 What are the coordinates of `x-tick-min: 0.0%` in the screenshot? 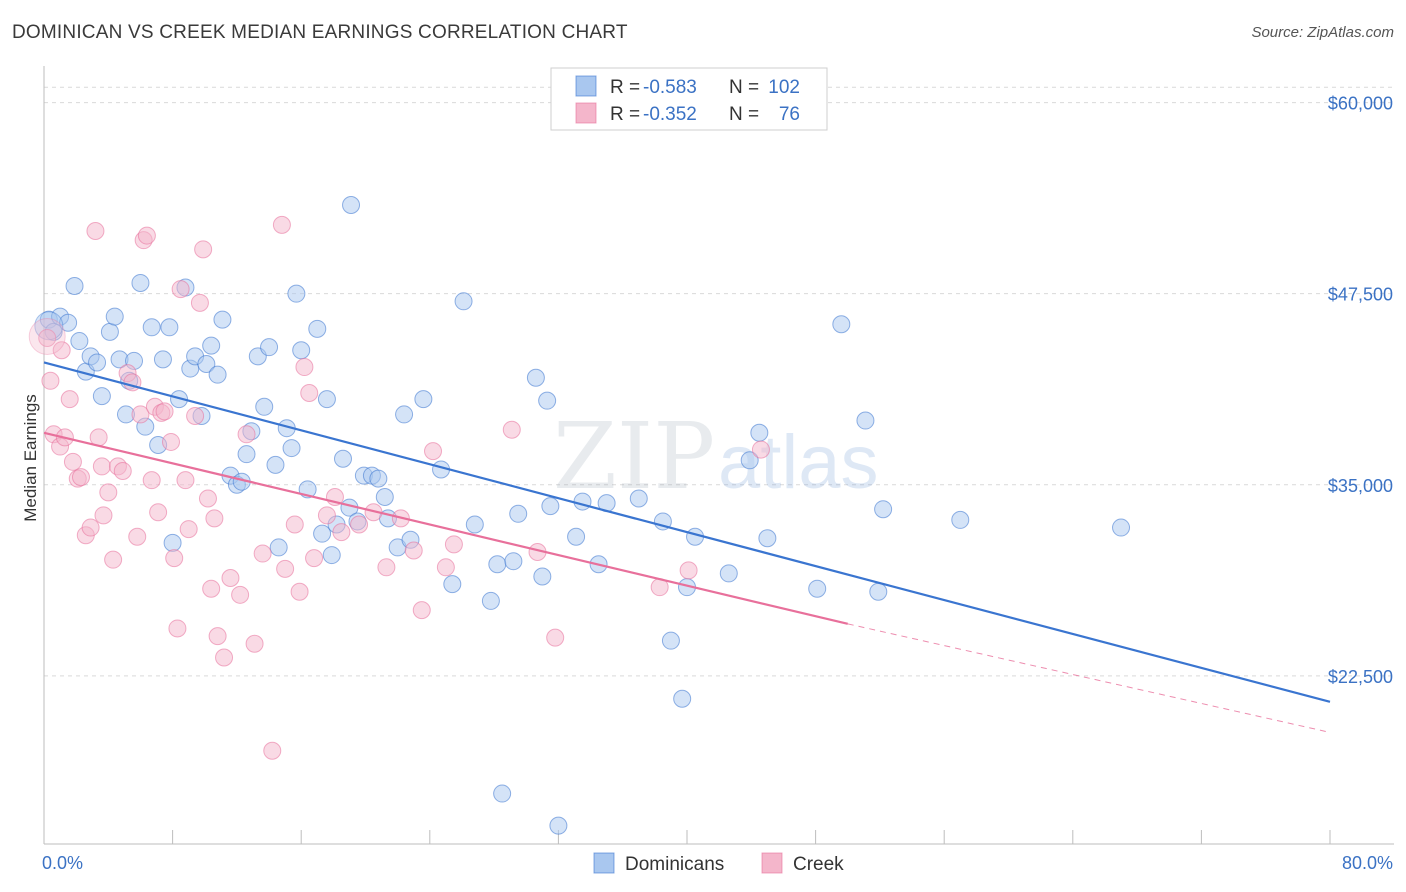 It's located at (62, 863).